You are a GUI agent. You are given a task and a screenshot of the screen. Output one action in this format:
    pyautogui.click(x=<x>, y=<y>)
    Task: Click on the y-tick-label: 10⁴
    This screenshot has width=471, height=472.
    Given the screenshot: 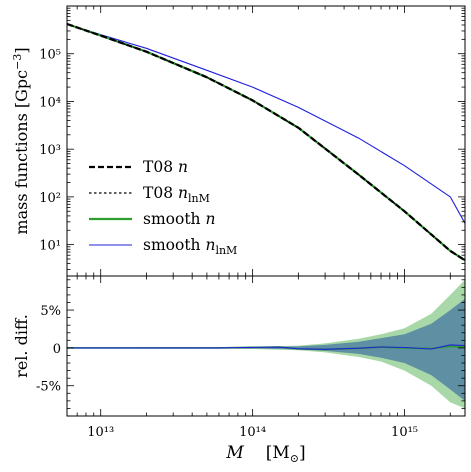 What is the action you would take?
    pyautogui.click(x=50, y=102)
    